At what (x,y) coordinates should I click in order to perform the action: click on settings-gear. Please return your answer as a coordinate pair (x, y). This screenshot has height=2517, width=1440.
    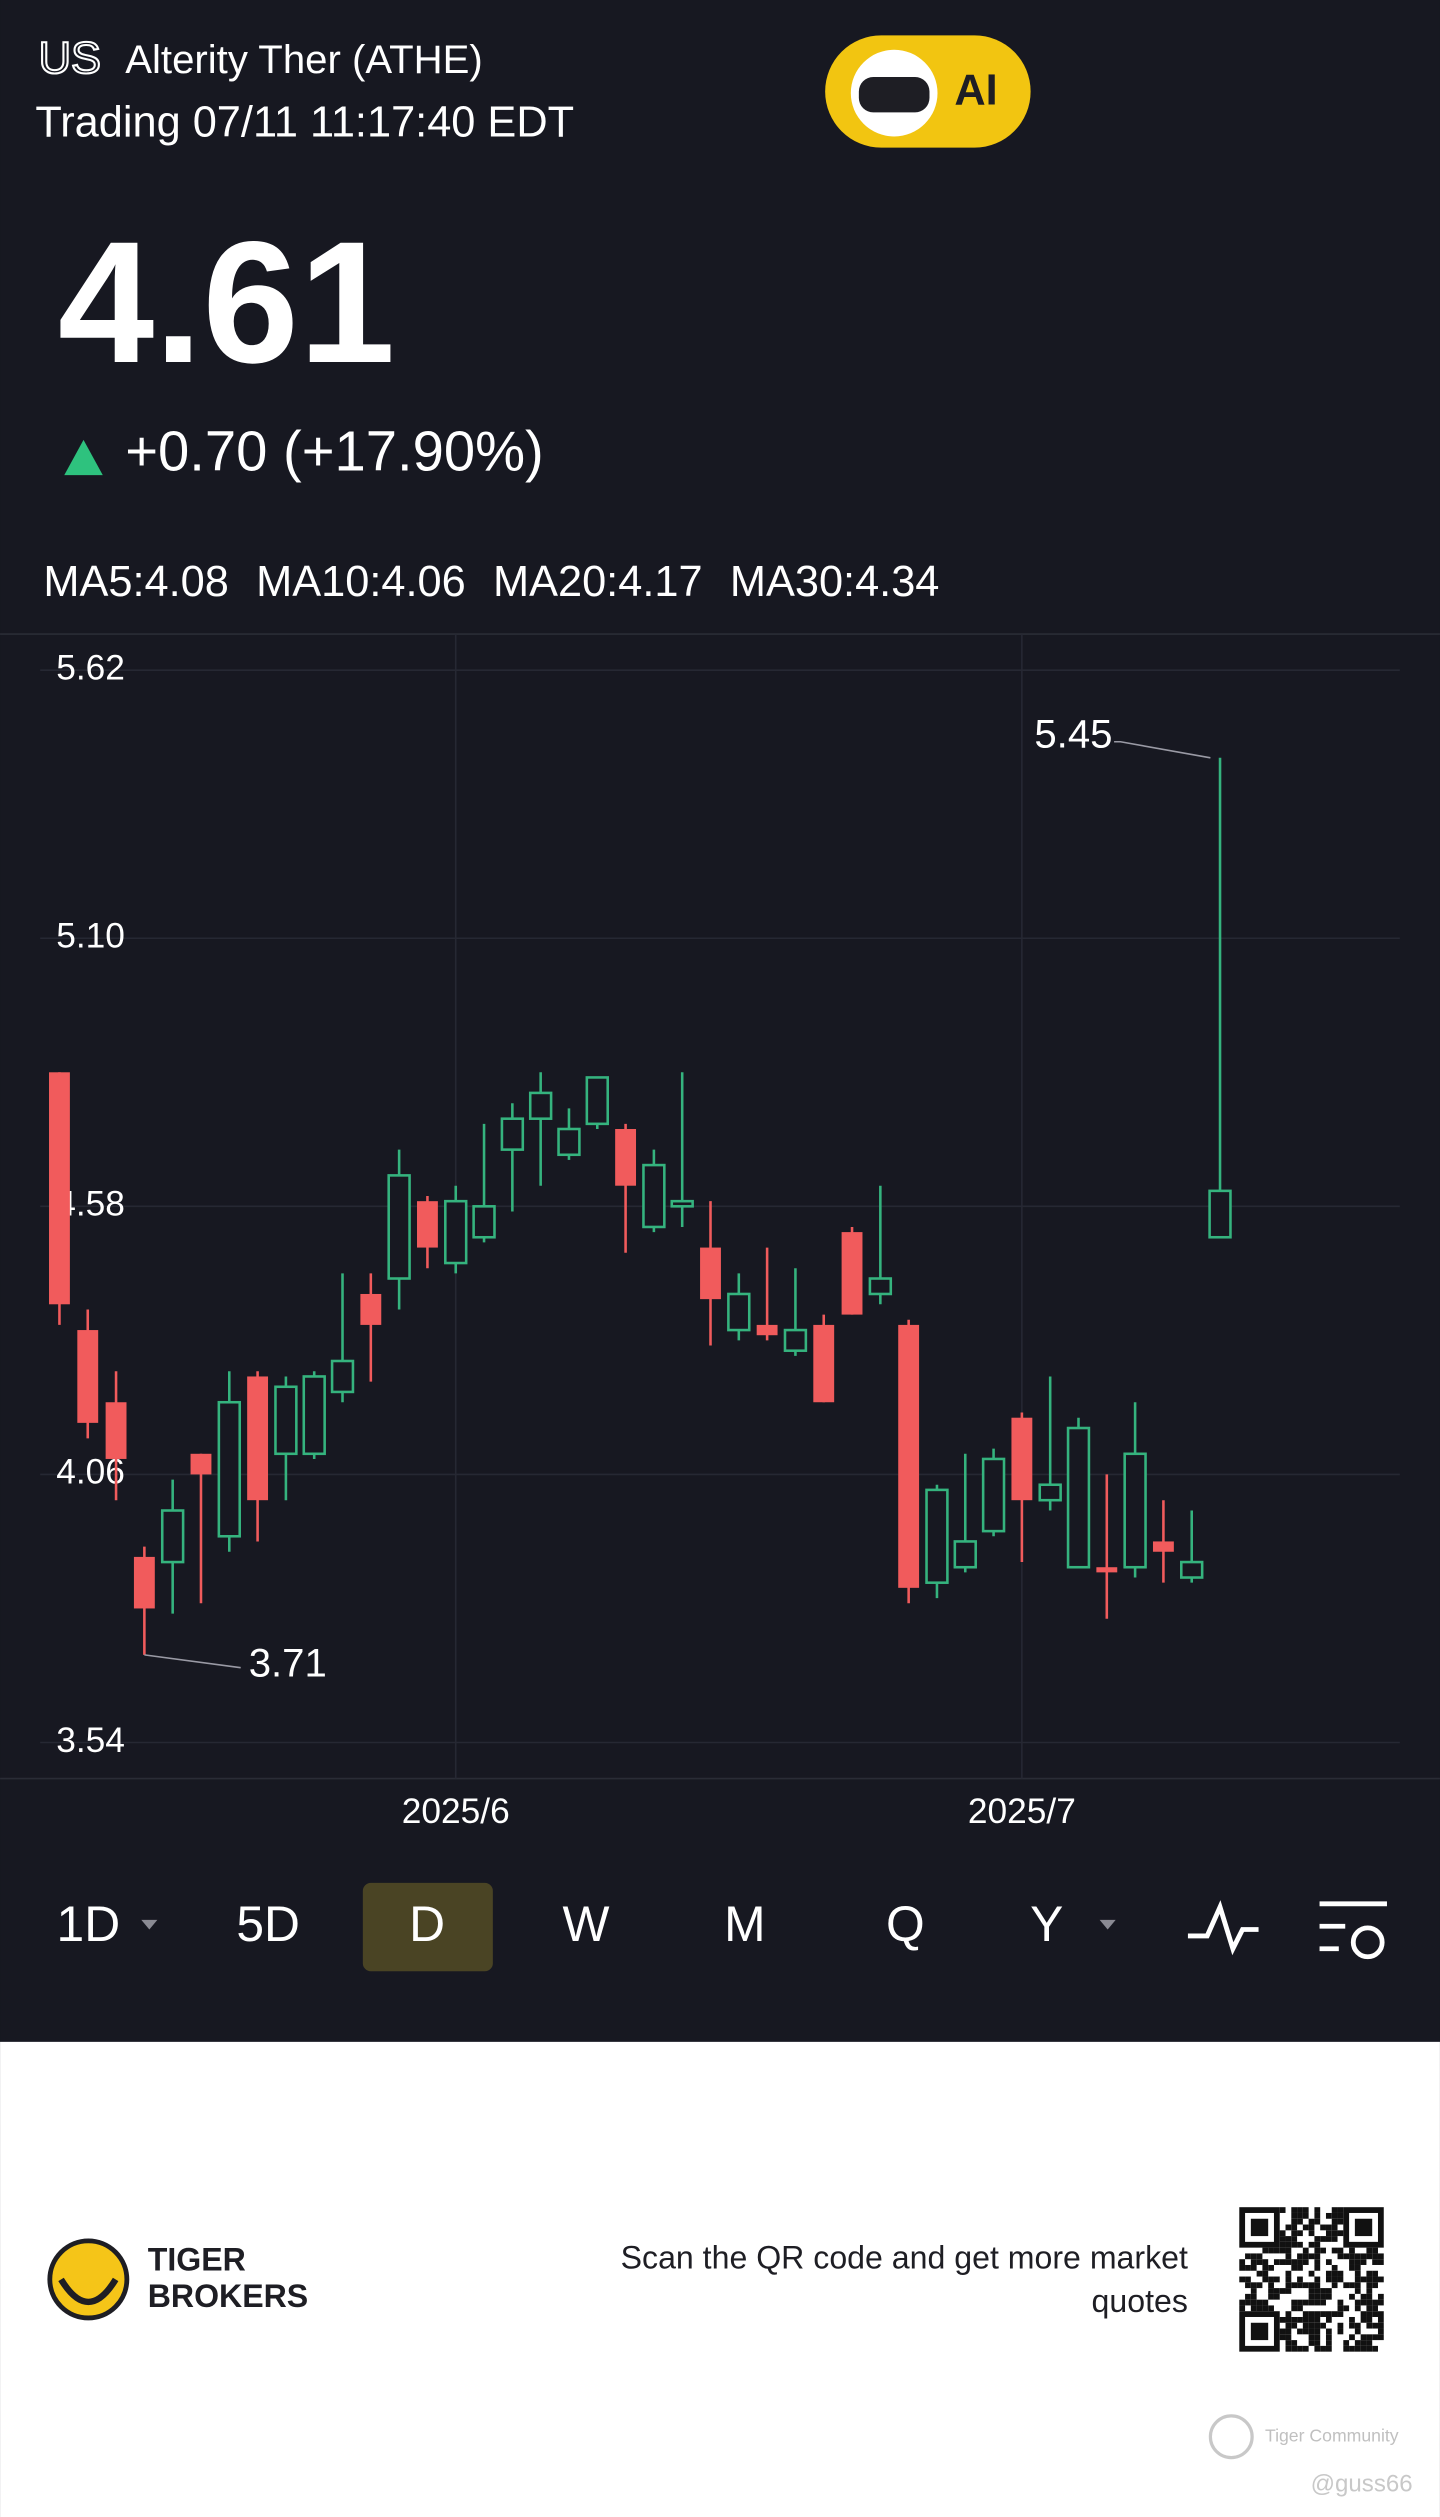
    Looking at the image, I should click on (1367, 1942).